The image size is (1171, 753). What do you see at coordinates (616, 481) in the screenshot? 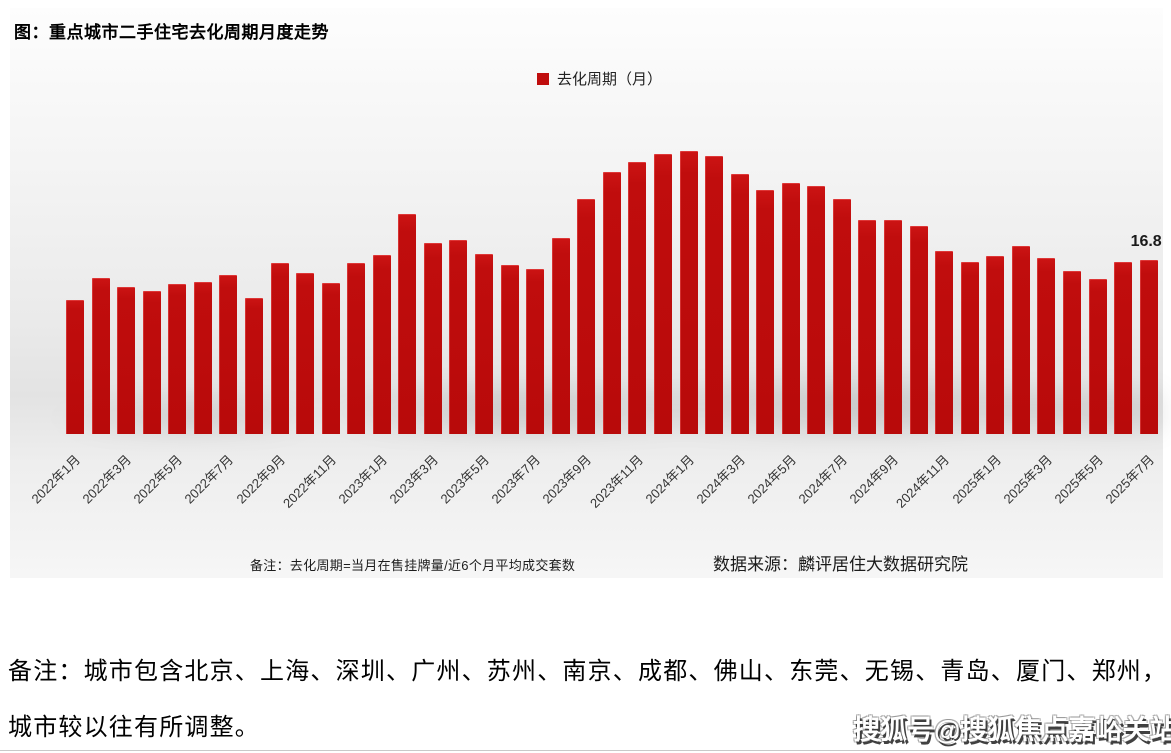
I see `x-tick-label: 2023年11月` at bounding box center [616, 481].